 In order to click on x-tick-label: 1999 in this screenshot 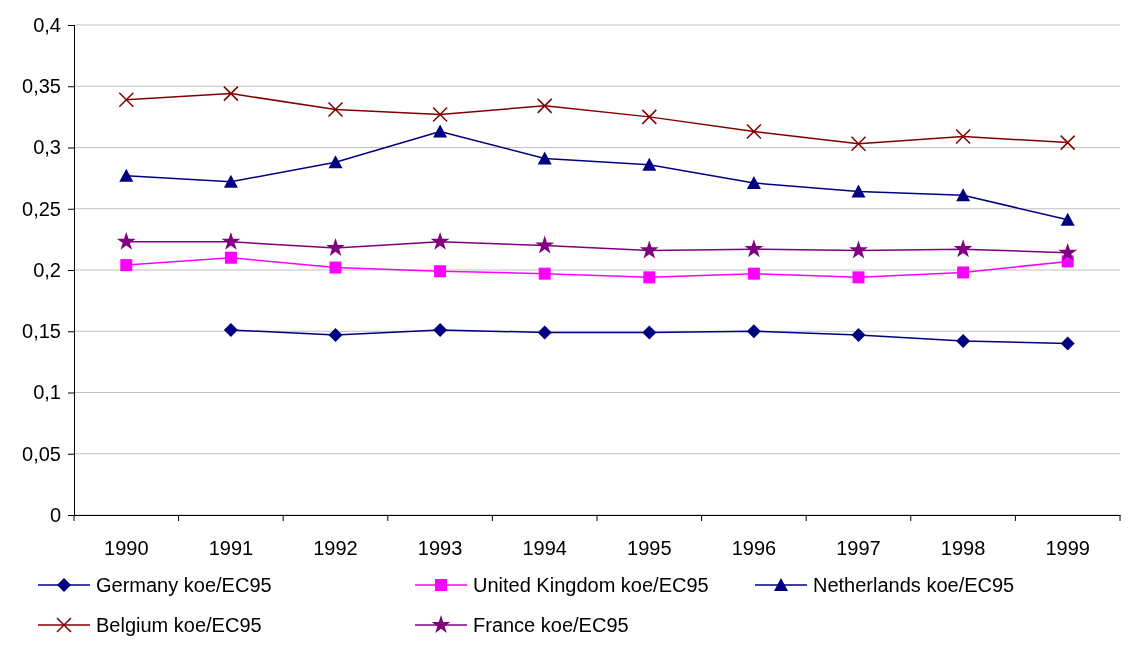, I will do `click(1067, 548)`.